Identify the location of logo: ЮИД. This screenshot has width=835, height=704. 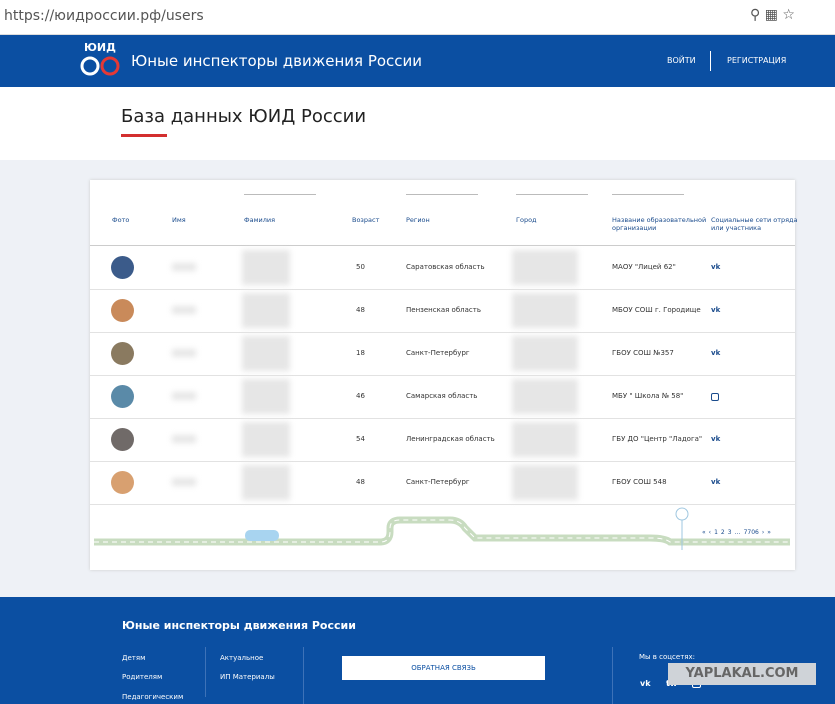
(100, 47).